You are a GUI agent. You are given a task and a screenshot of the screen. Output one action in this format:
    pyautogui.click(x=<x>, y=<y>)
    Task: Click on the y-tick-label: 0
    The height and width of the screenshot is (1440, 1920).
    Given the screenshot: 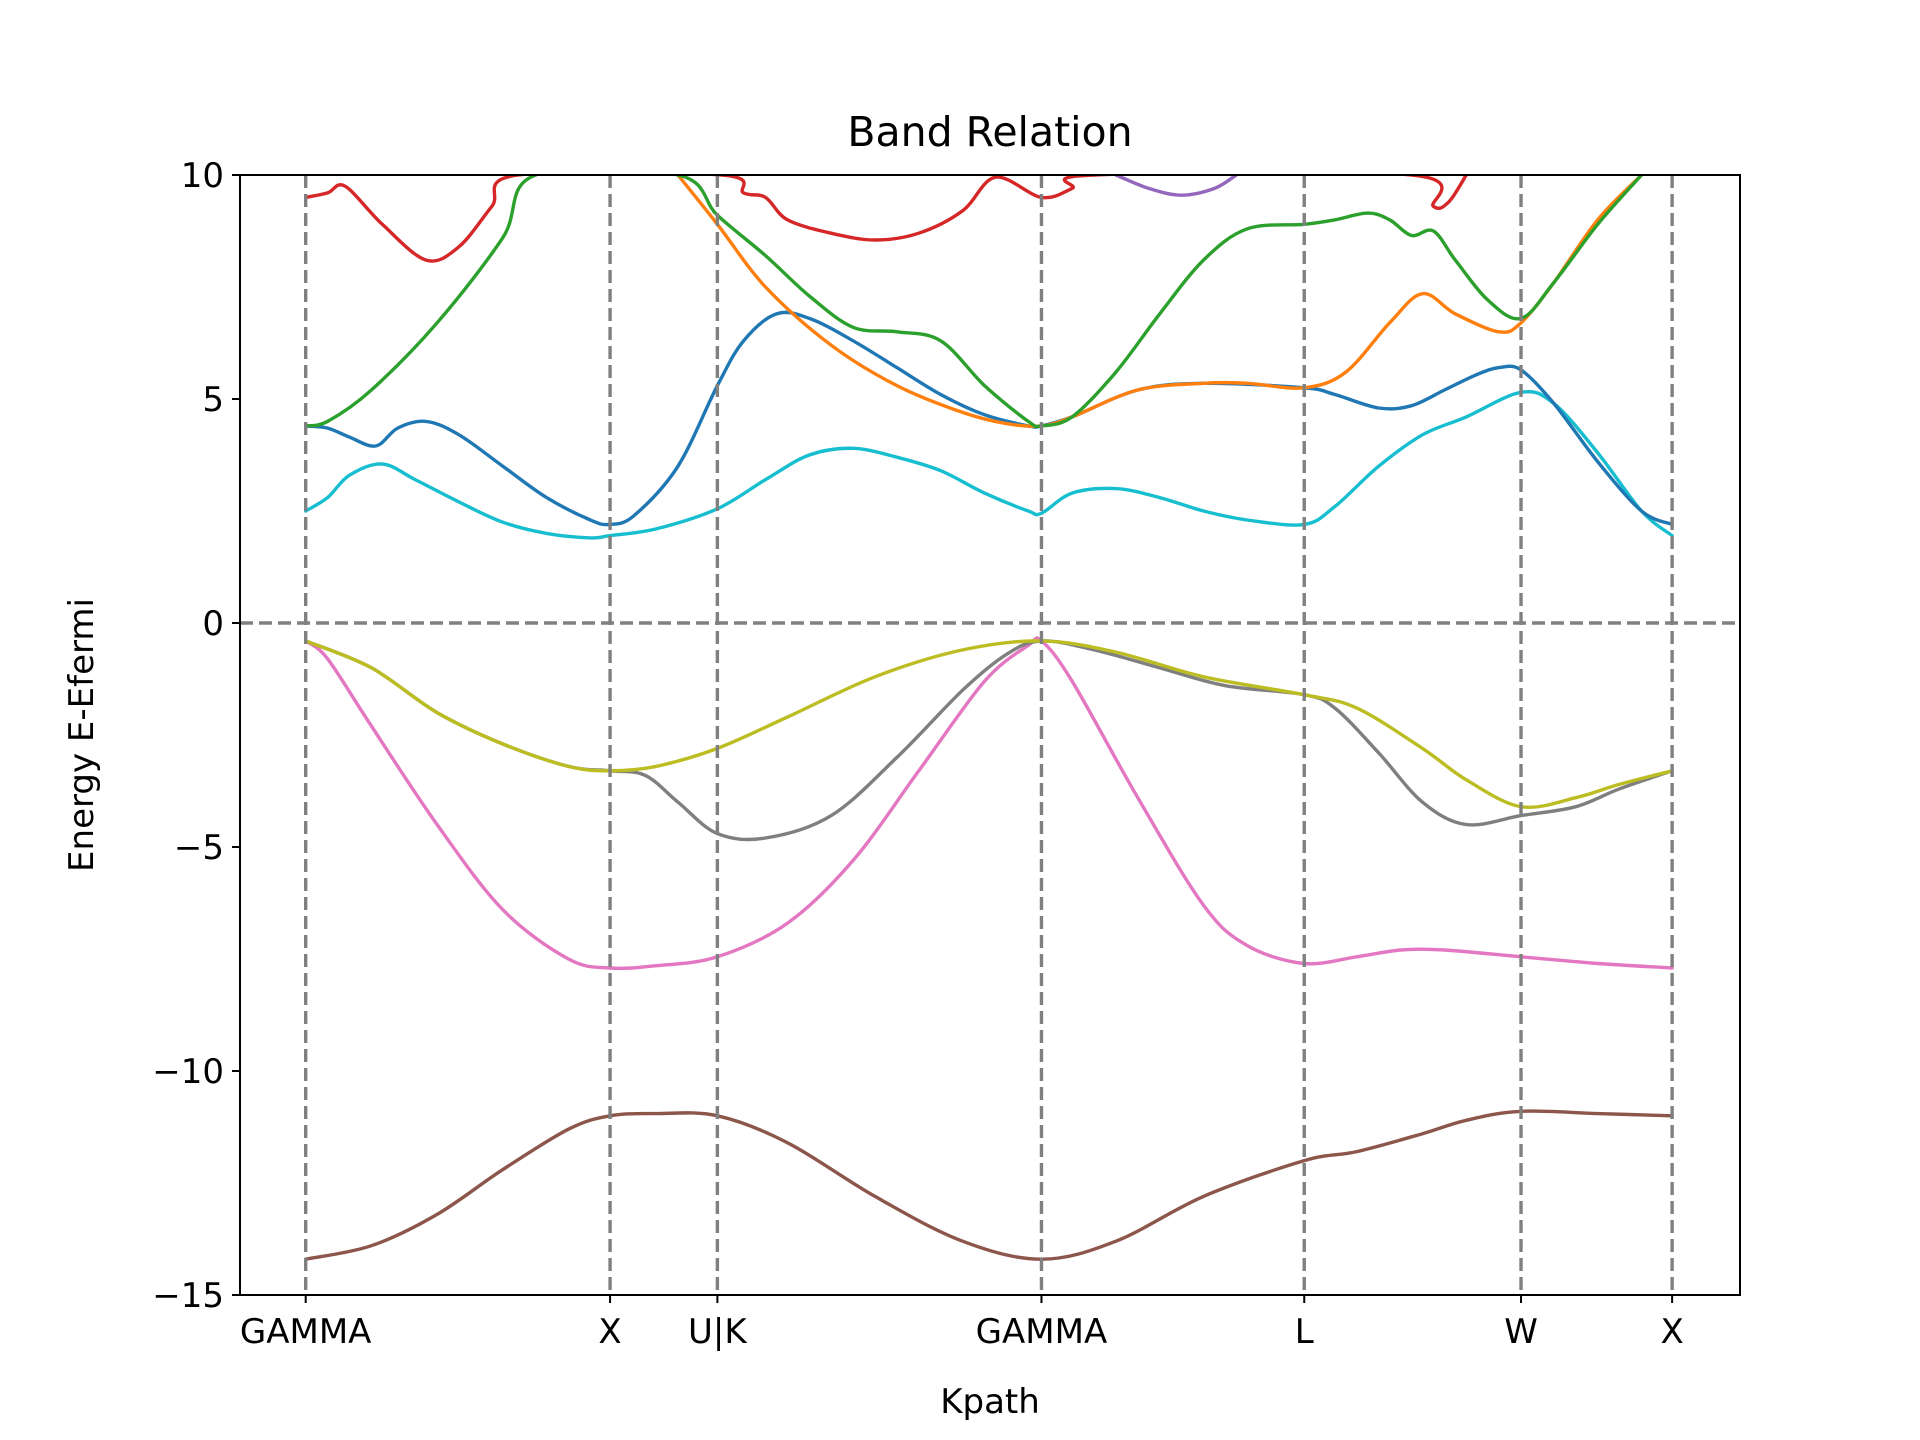 What is the action you would take?
    pyautogui.click(x=213, y=624)
    